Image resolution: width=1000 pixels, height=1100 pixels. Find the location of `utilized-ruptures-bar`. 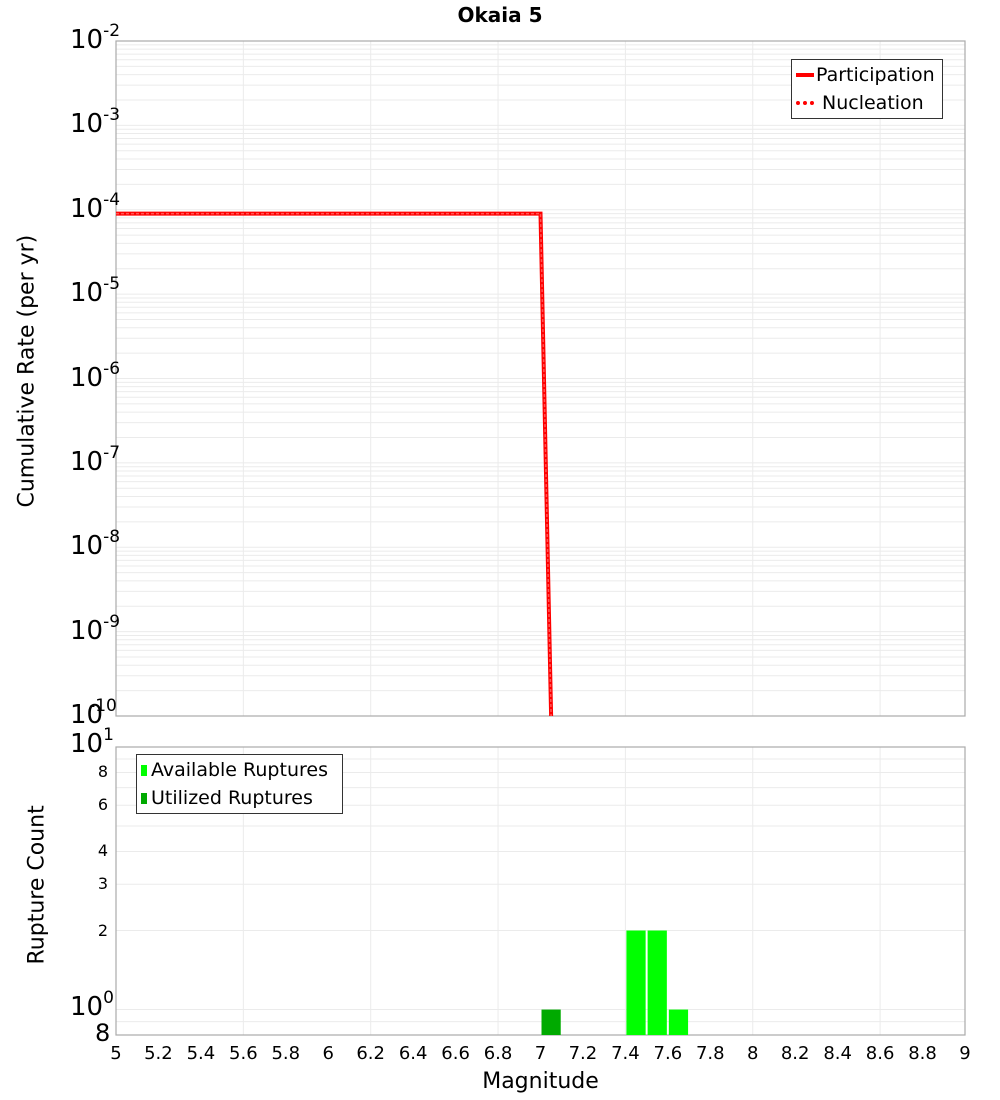

utilized-ruptures-bar is located at coordinates (551, 1022).